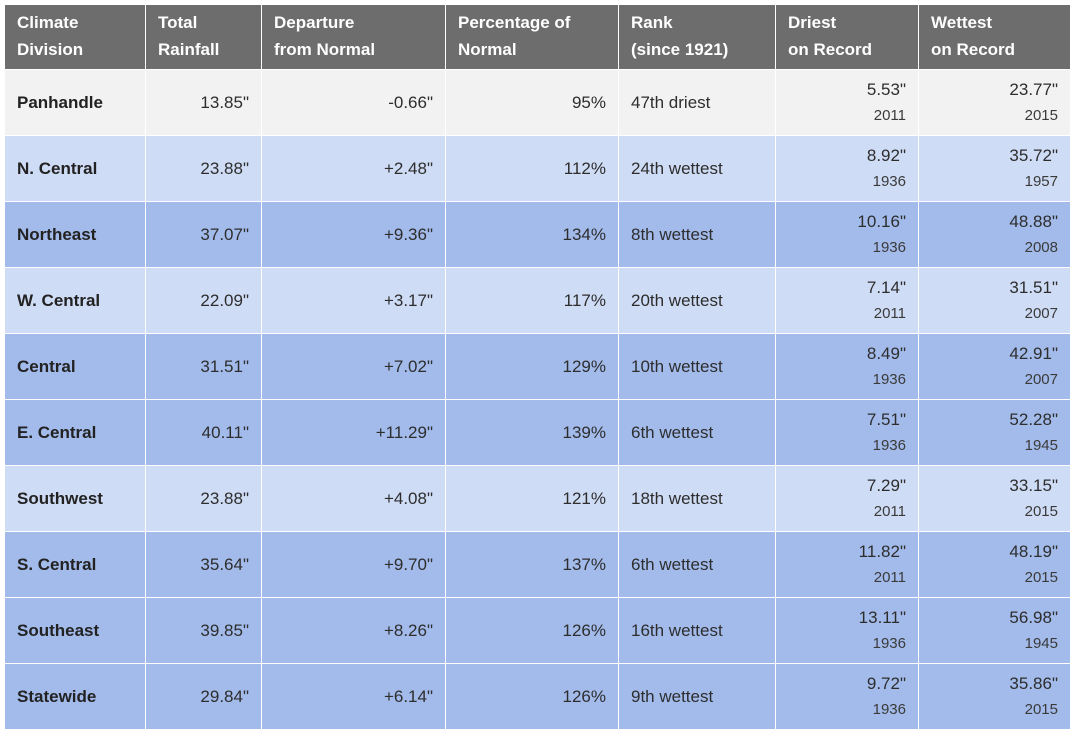 This screenshot has width=1073, height=740. Describe the element at coordinates (353, 432) in the screenshot. I see `departure-from-normal: +11.29"` at that location.